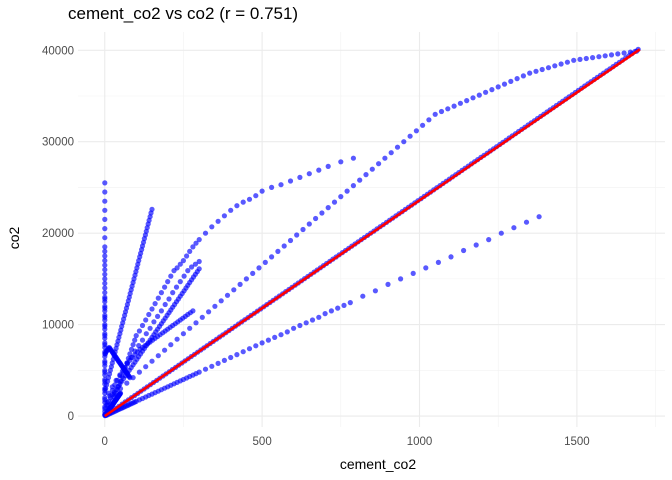 The width and height of the screenshot is (672, 480). I want to click on y-axis-ticks: 0 10000 20000 30000 40000, so click(58, 234).